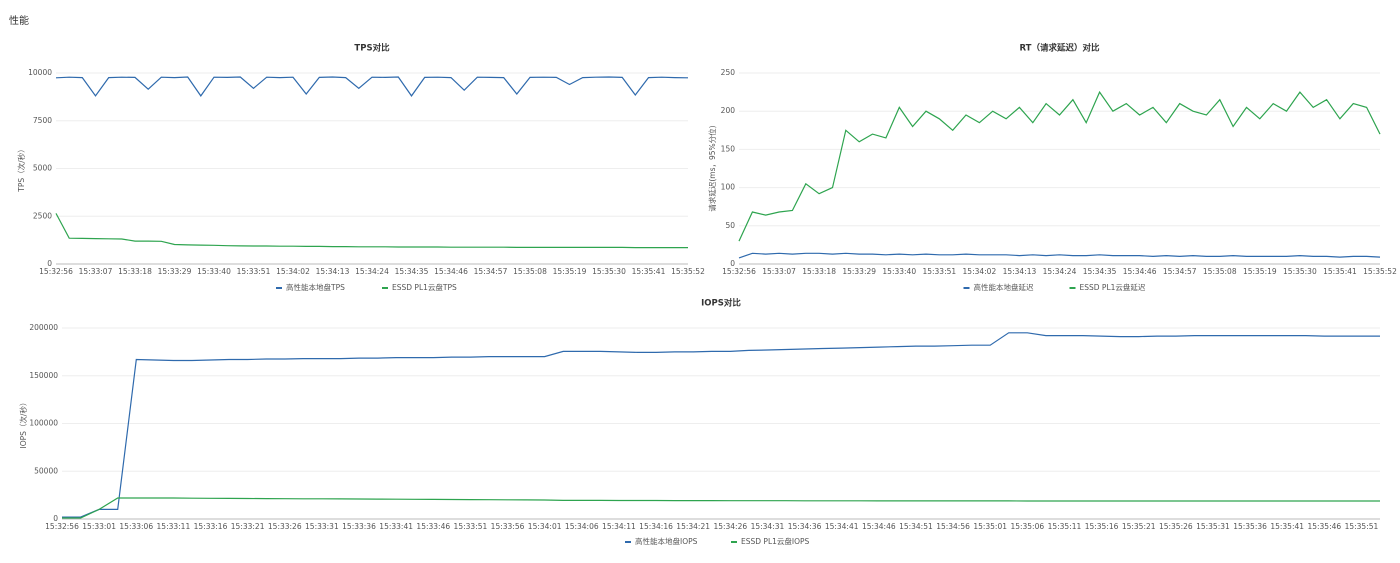 Image resolution: width=1400 pixels, height=563 pixels. Describe the element at coordinates (693, 526) in the screenshot. I see `x-tick-label: 15:34:21` at that location.